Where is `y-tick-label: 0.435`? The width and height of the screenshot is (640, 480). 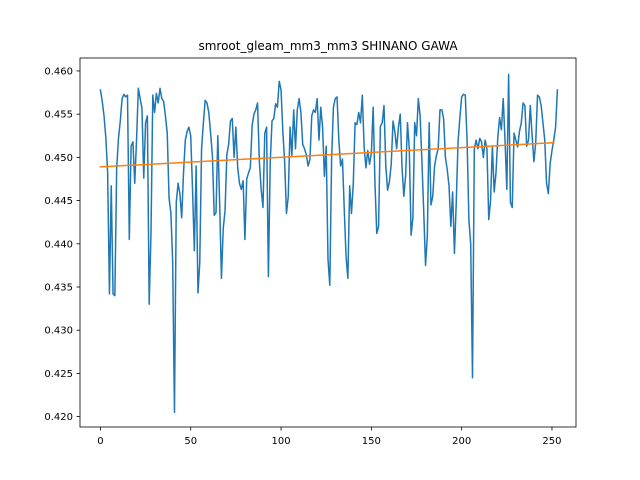
y-tick-label: 0.435 is located at coordinates (58, 288).